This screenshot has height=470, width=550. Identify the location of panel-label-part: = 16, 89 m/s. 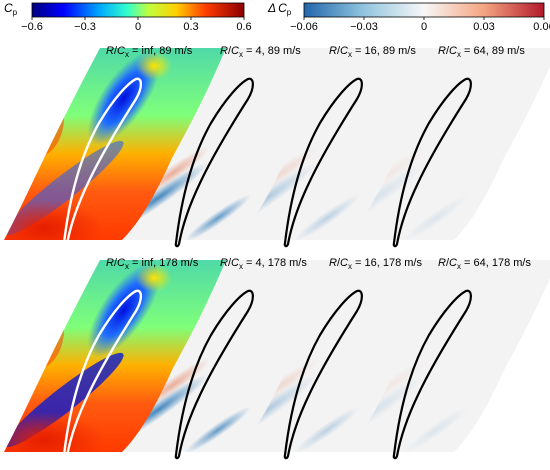
(384, 51).